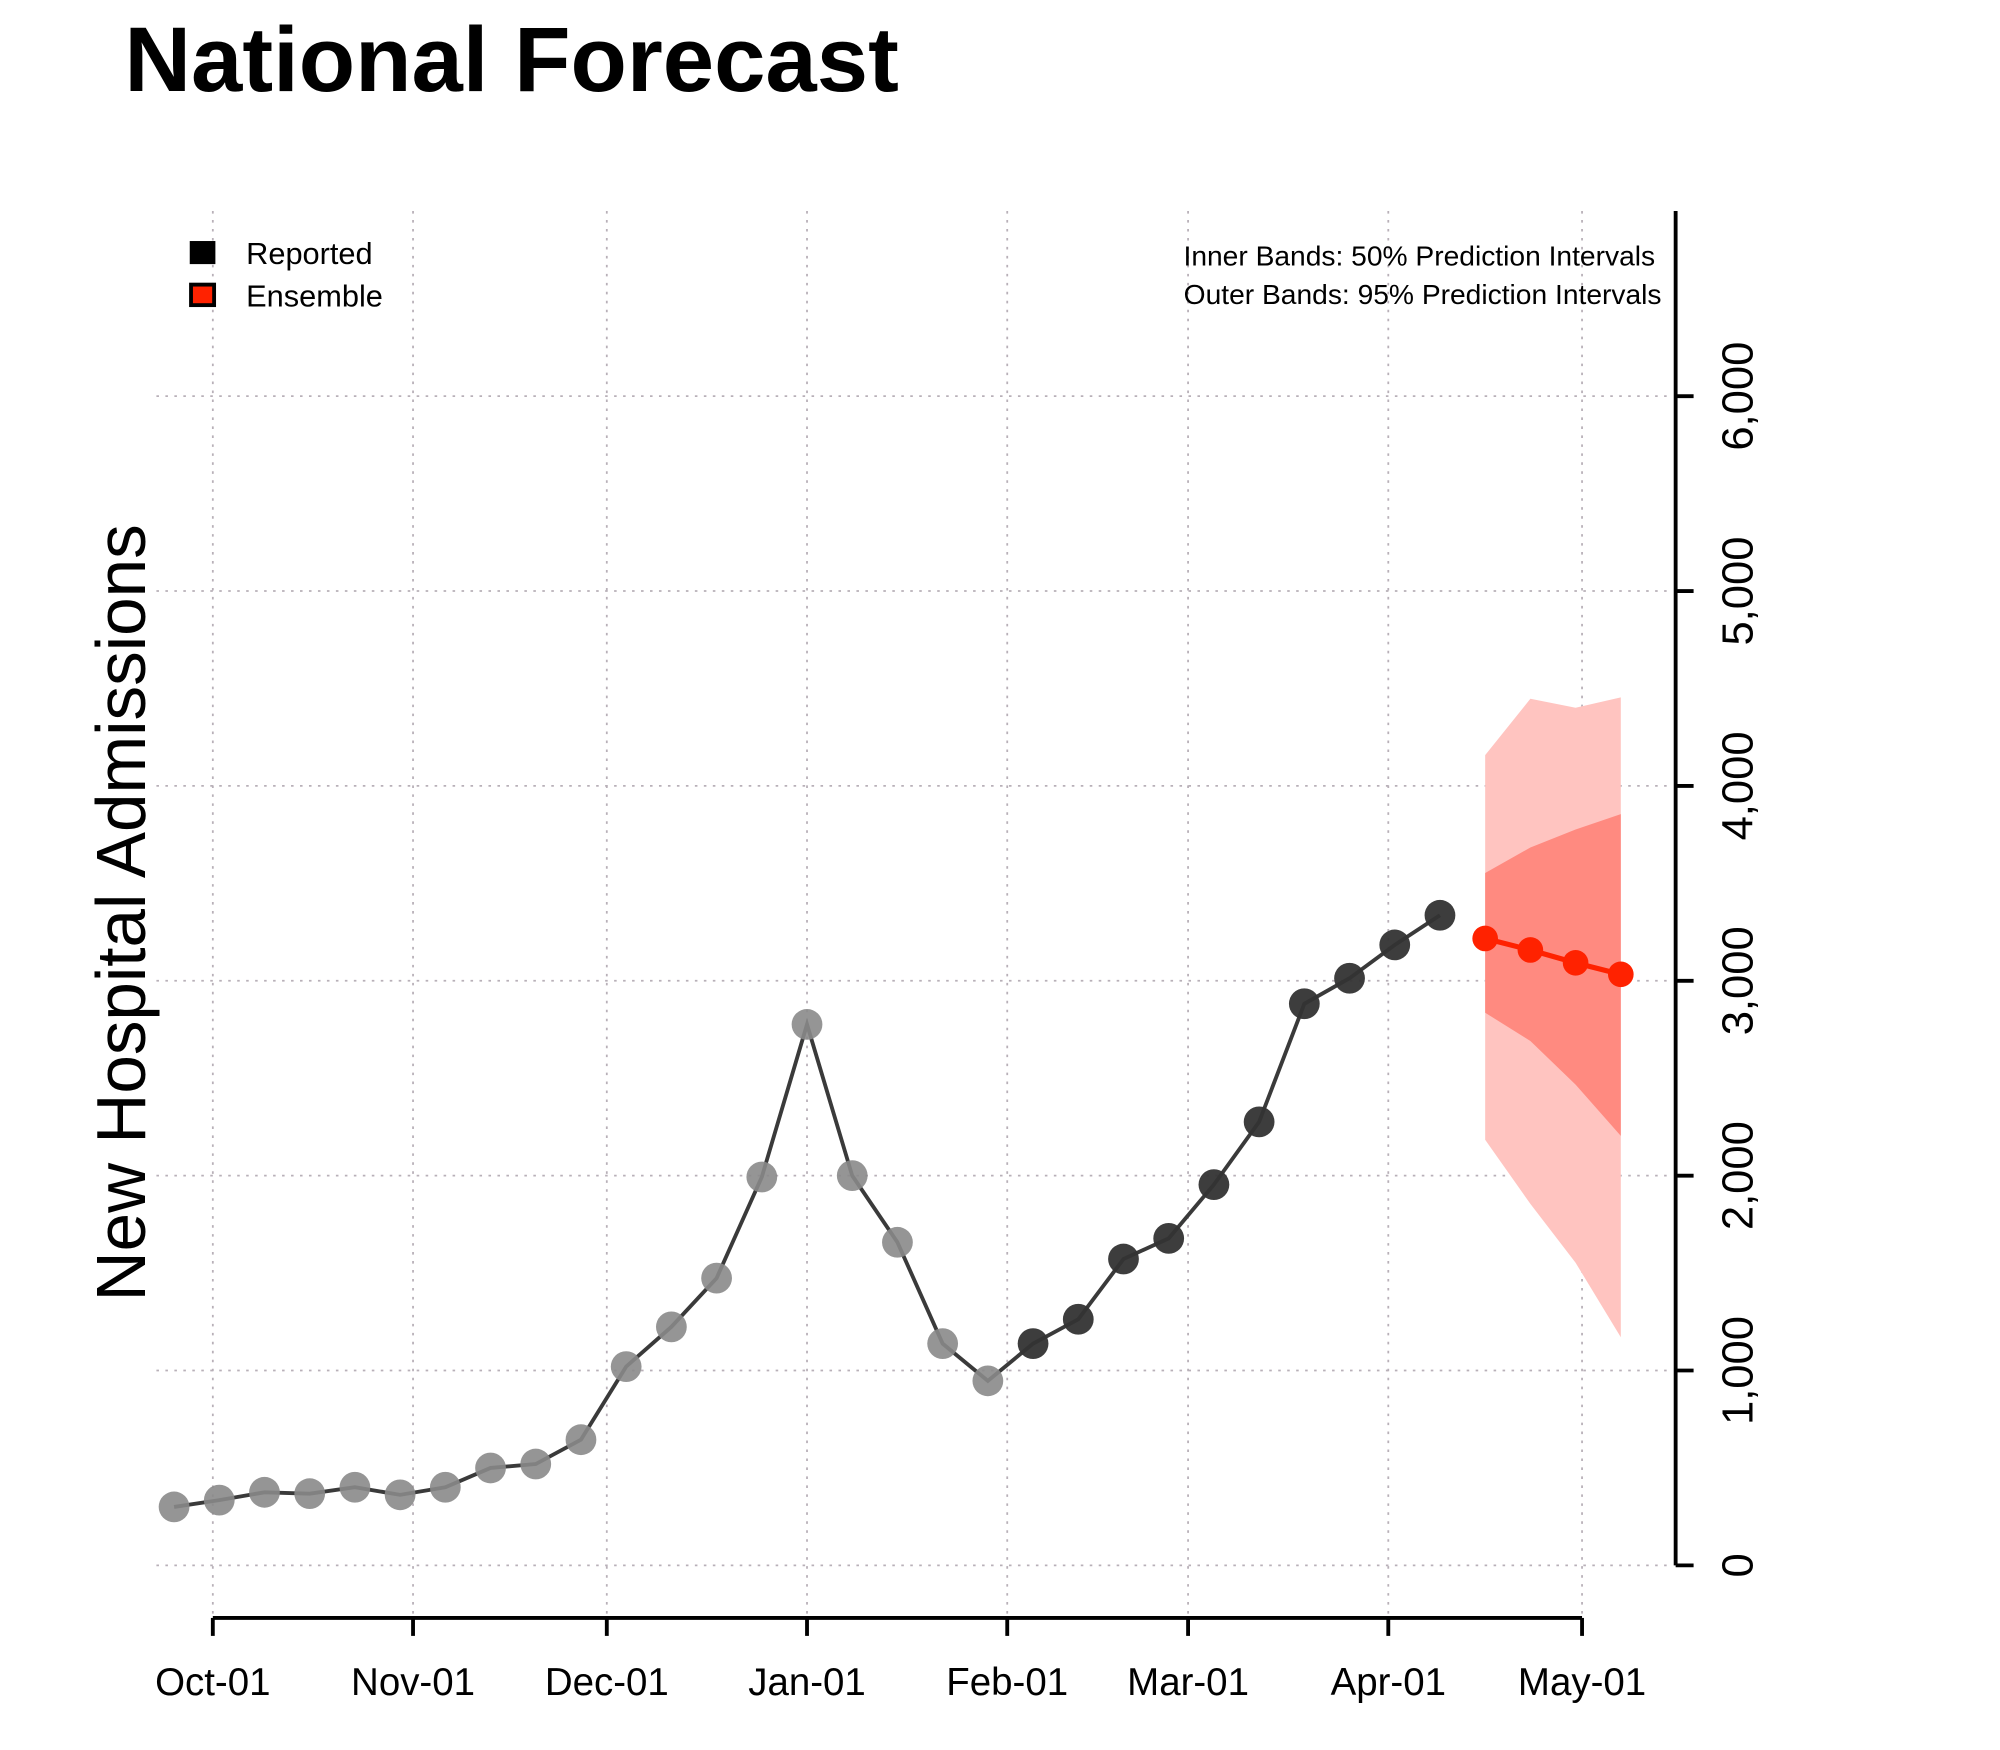 Image resolution: width=2000 pixels, height=1750 pixels. I want to click on x-tick-label: Apr-01, so click(1388, 1682).